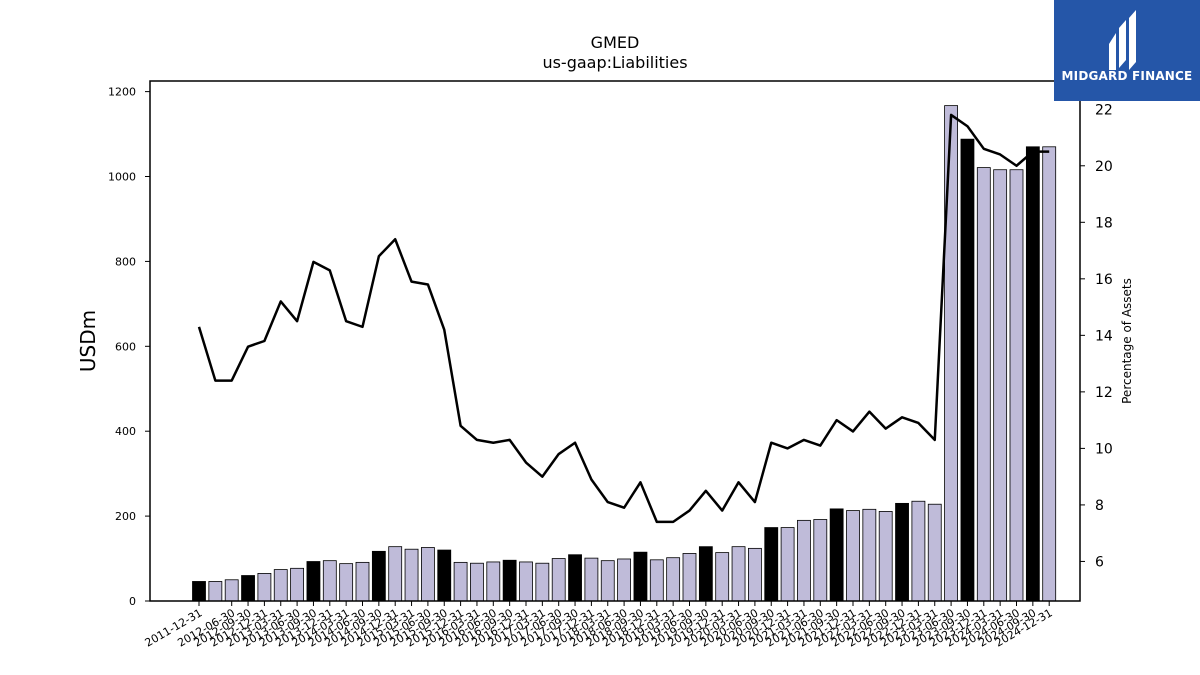 The width and height of the screenshot is (1200, 675). What do you see at coordinates (125, 431) in the screenshot?
I see `y-tick-label: 400` at bounding box center [125, 431].